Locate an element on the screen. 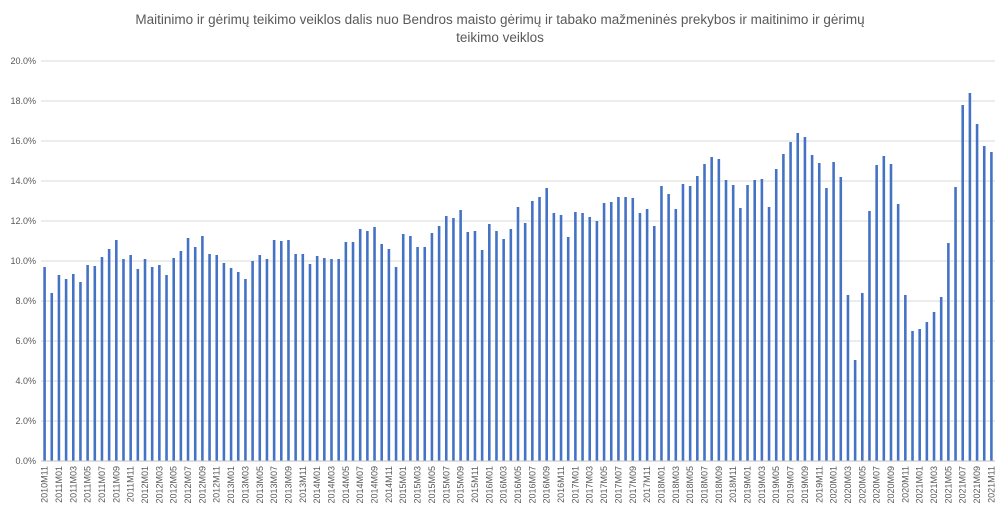 The width and height of the screenshot is (1000, 515). x-tick-label: 2011M07 is located at coordinates (102, 484).